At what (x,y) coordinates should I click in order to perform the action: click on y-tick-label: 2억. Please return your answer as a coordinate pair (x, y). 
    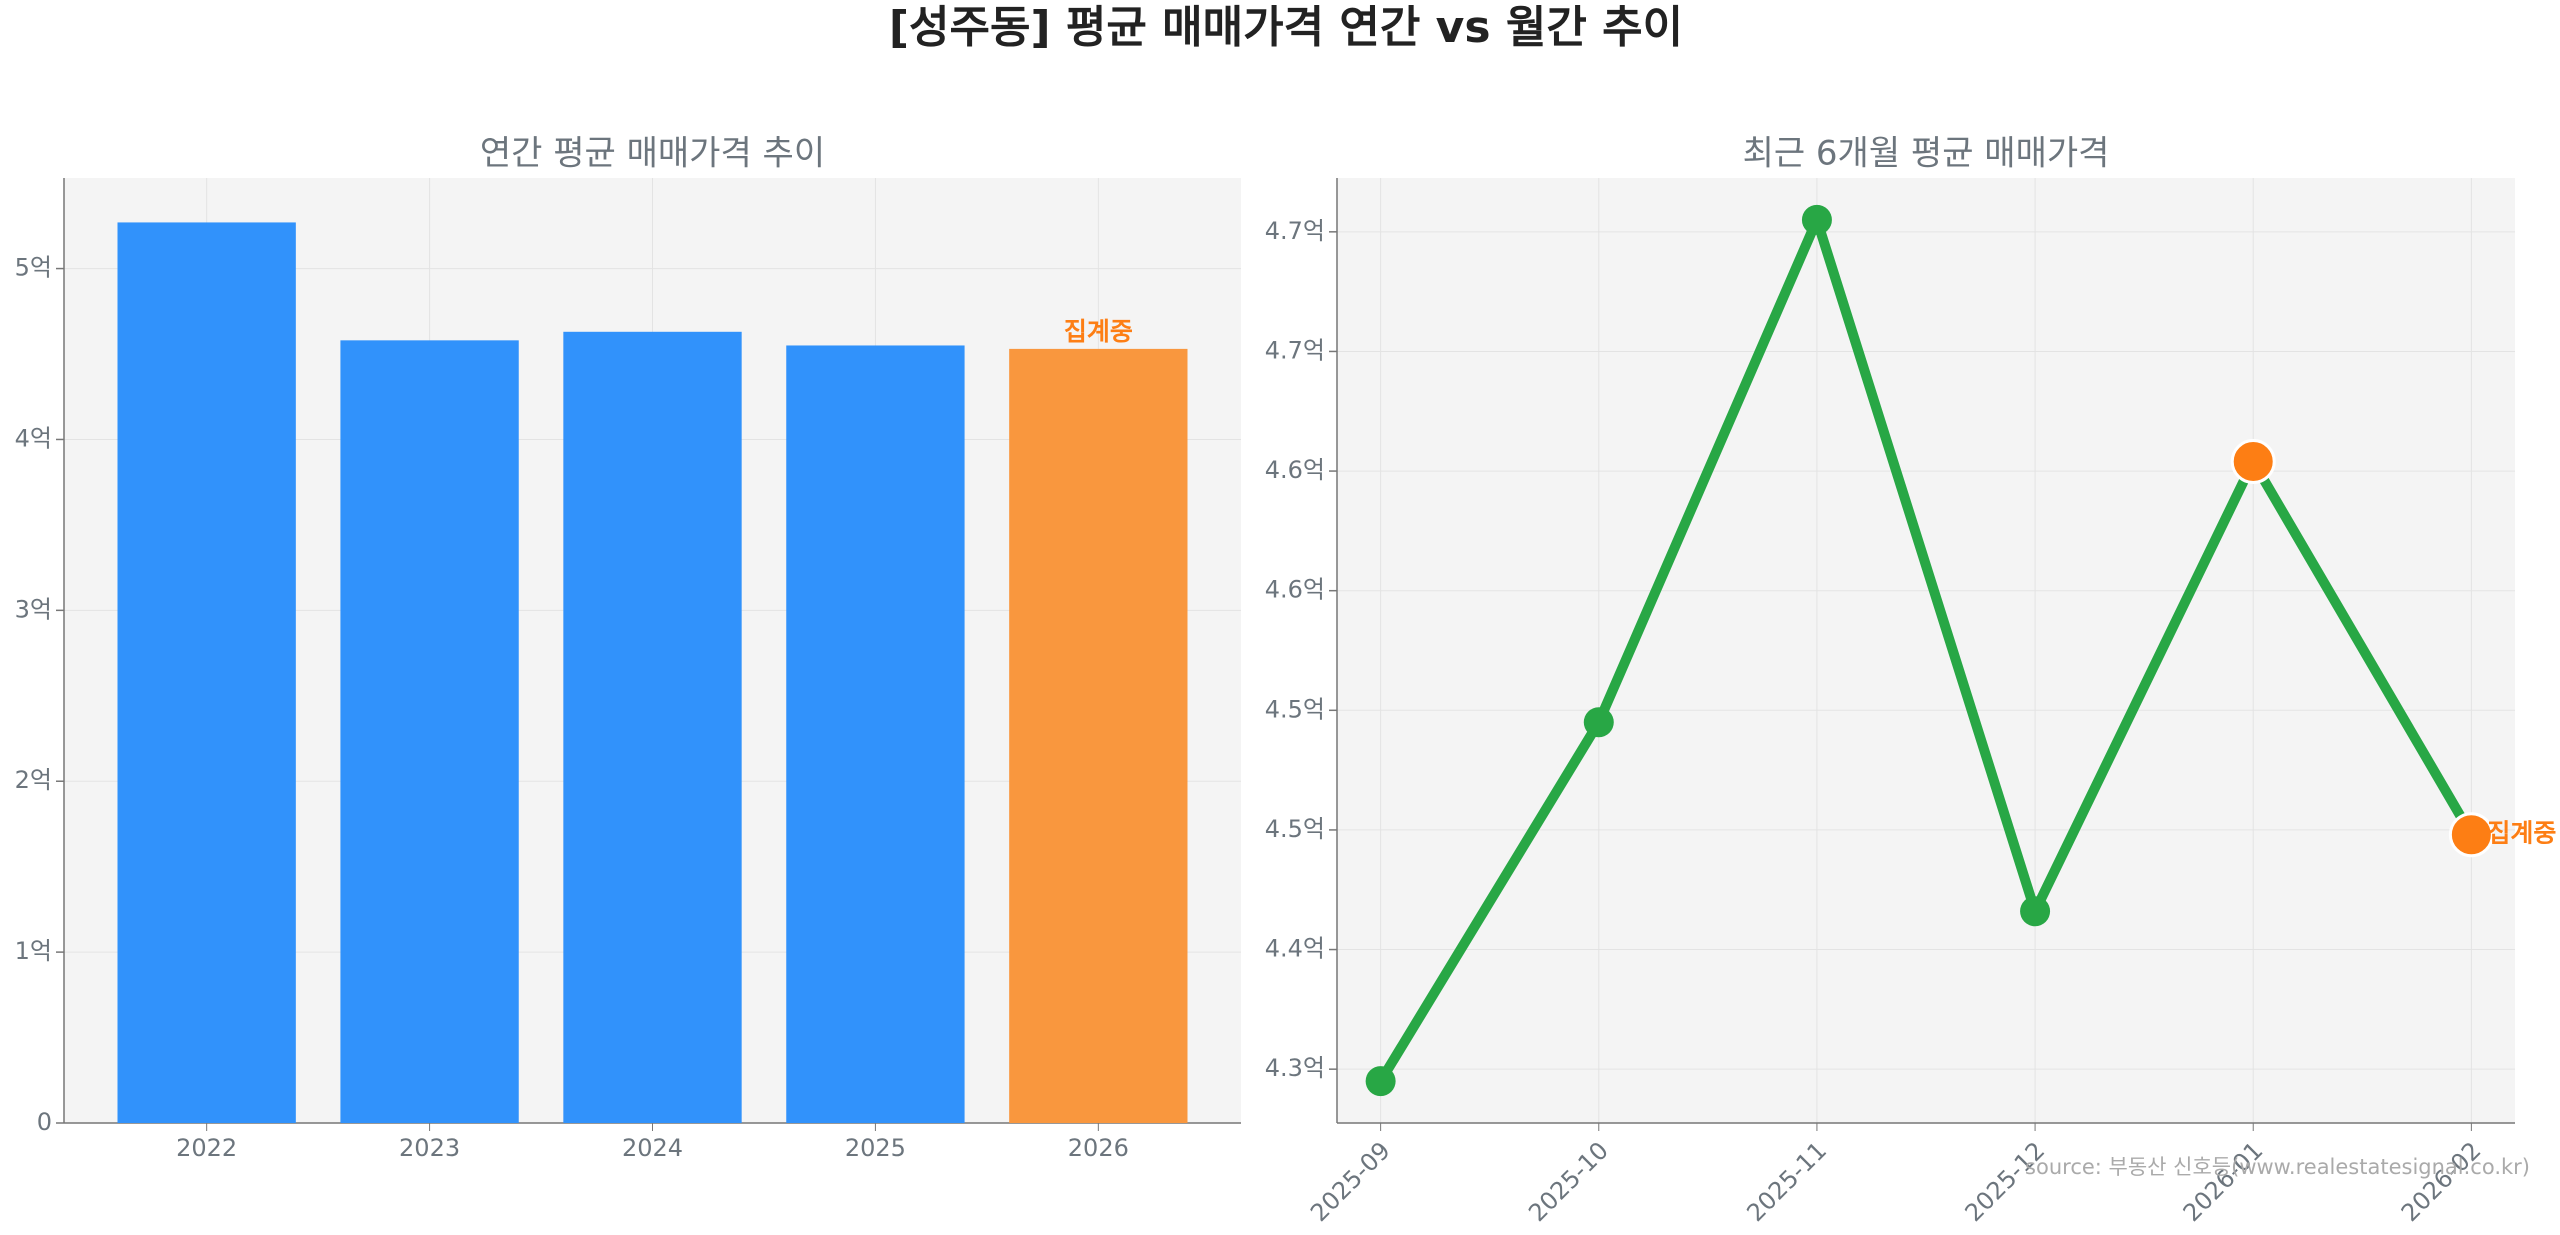
    Looking at the image, I should click on (33, 780).